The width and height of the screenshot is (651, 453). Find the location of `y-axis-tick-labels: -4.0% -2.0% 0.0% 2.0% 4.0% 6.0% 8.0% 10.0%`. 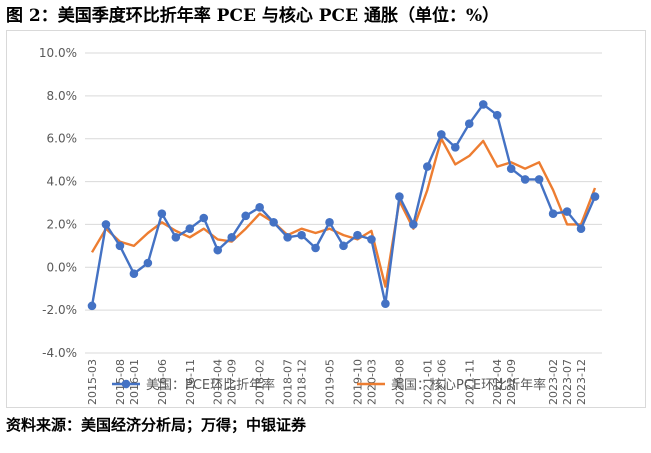

y-axis-tick-labels: -4.0% -2.0% 0.0% 2.0% 4.0% 6.0% 8.0% 10.0% is located at coordinates (58, 203).